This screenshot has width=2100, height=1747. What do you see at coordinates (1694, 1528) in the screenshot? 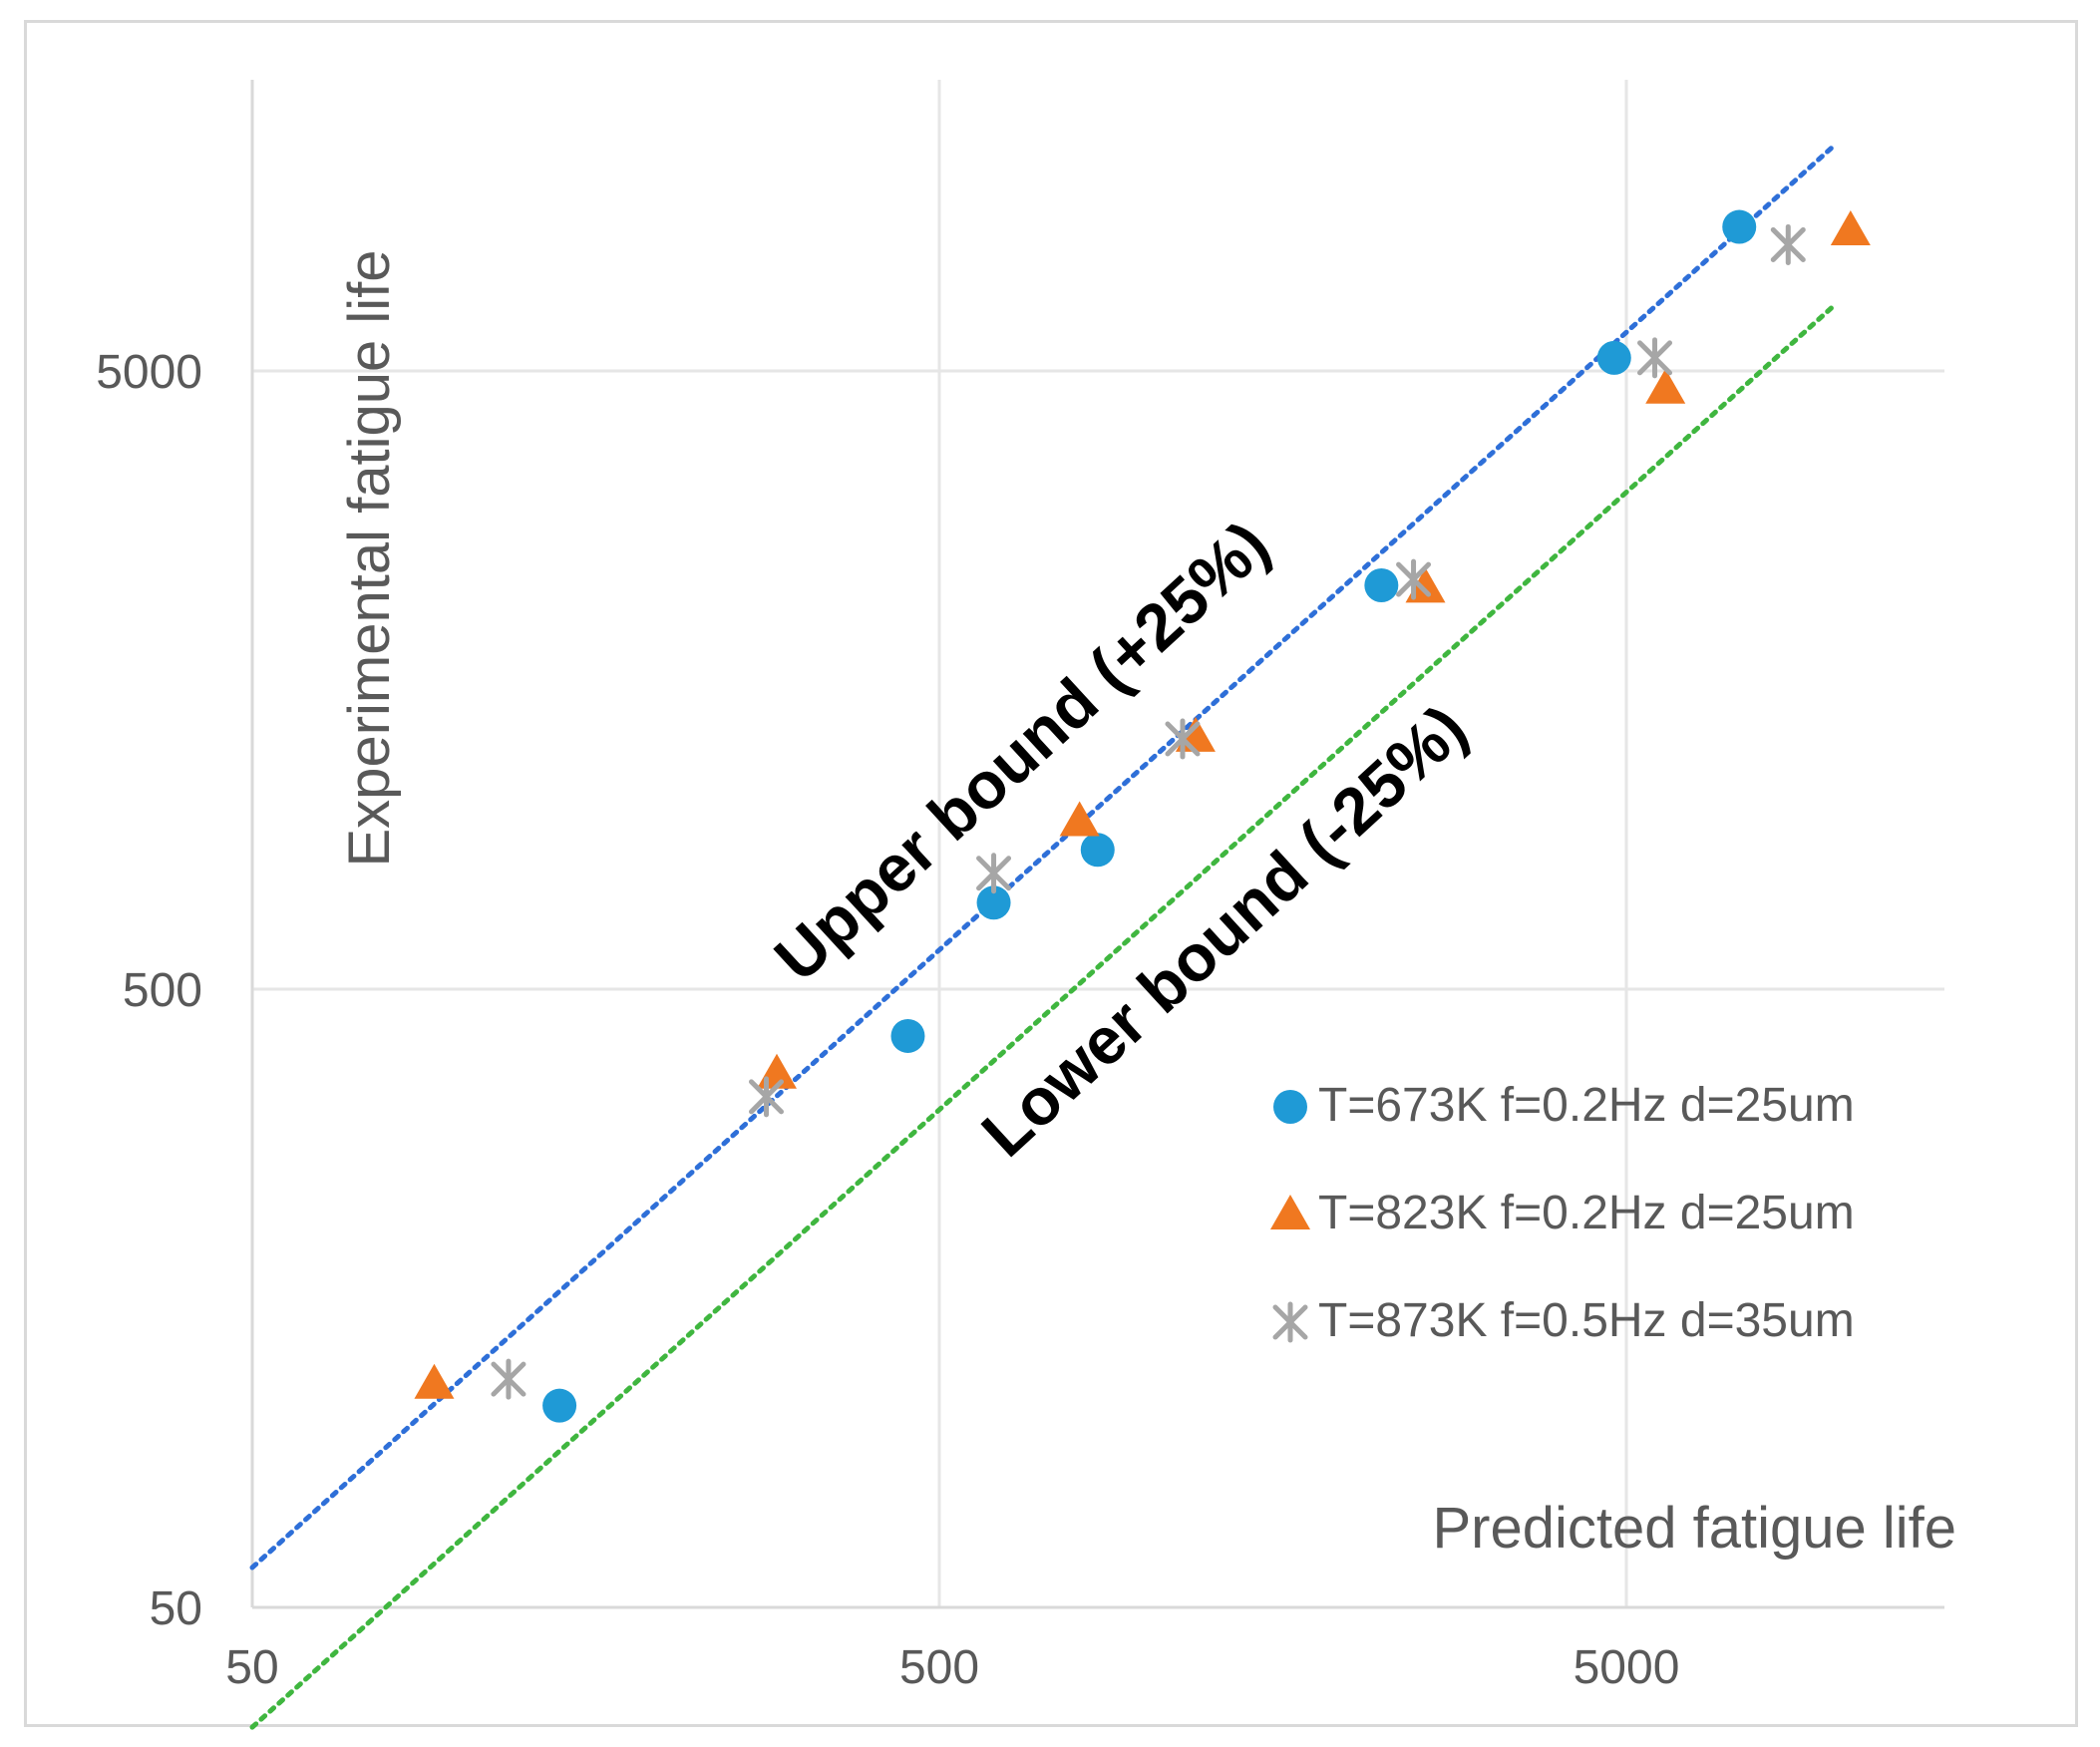
I see `x-axis-title: Predicted fatigue life` at bounding box center [1694, 1528].